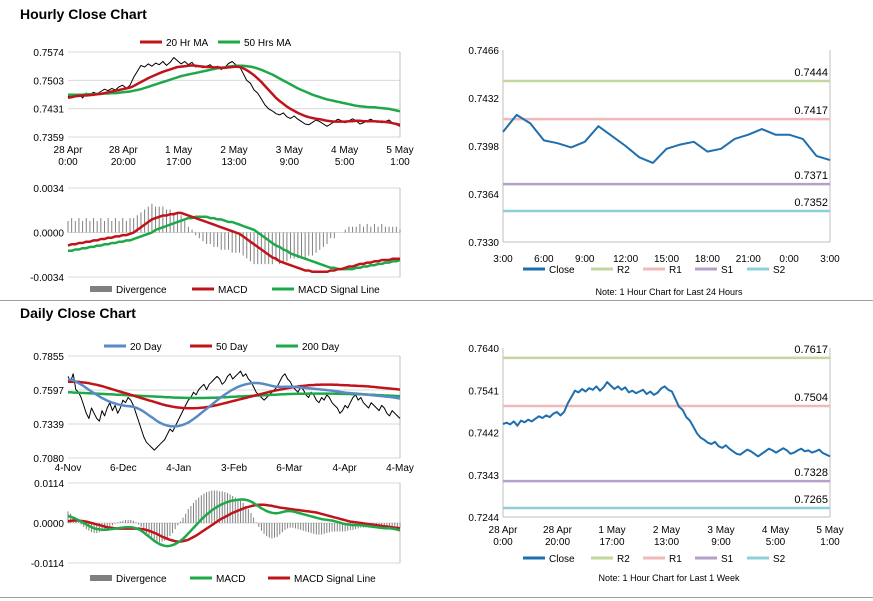 Image resolution: width=873 pixels, height=601 pixels. I want to click on hourly-24h-level-label: 0.7371, so click(811, 176).